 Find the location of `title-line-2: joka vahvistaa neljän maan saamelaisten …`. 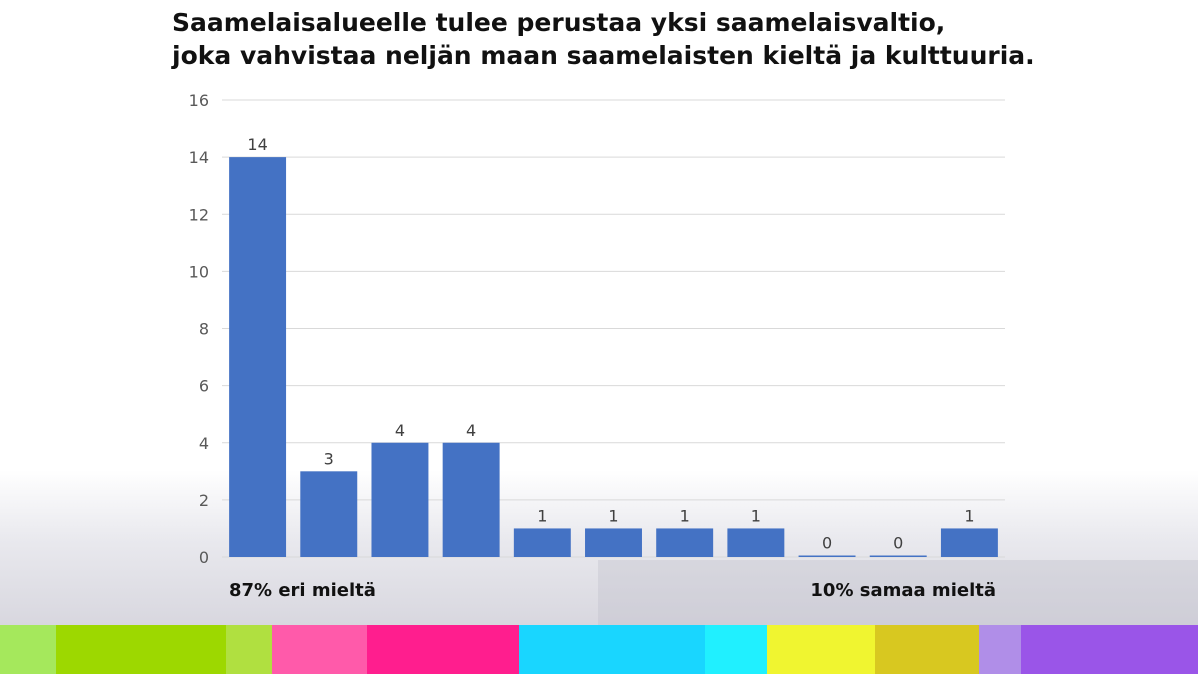

title-line-2: joka vahvistaa neljän maan saamelaisten … is located at coordinates (603, 55).